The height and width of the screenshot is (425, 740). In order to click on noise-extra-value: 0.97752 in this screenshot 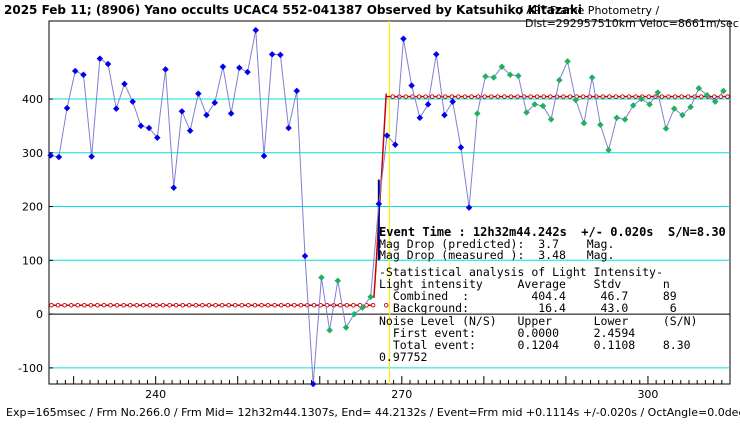, I will do `click(403, 357)`.